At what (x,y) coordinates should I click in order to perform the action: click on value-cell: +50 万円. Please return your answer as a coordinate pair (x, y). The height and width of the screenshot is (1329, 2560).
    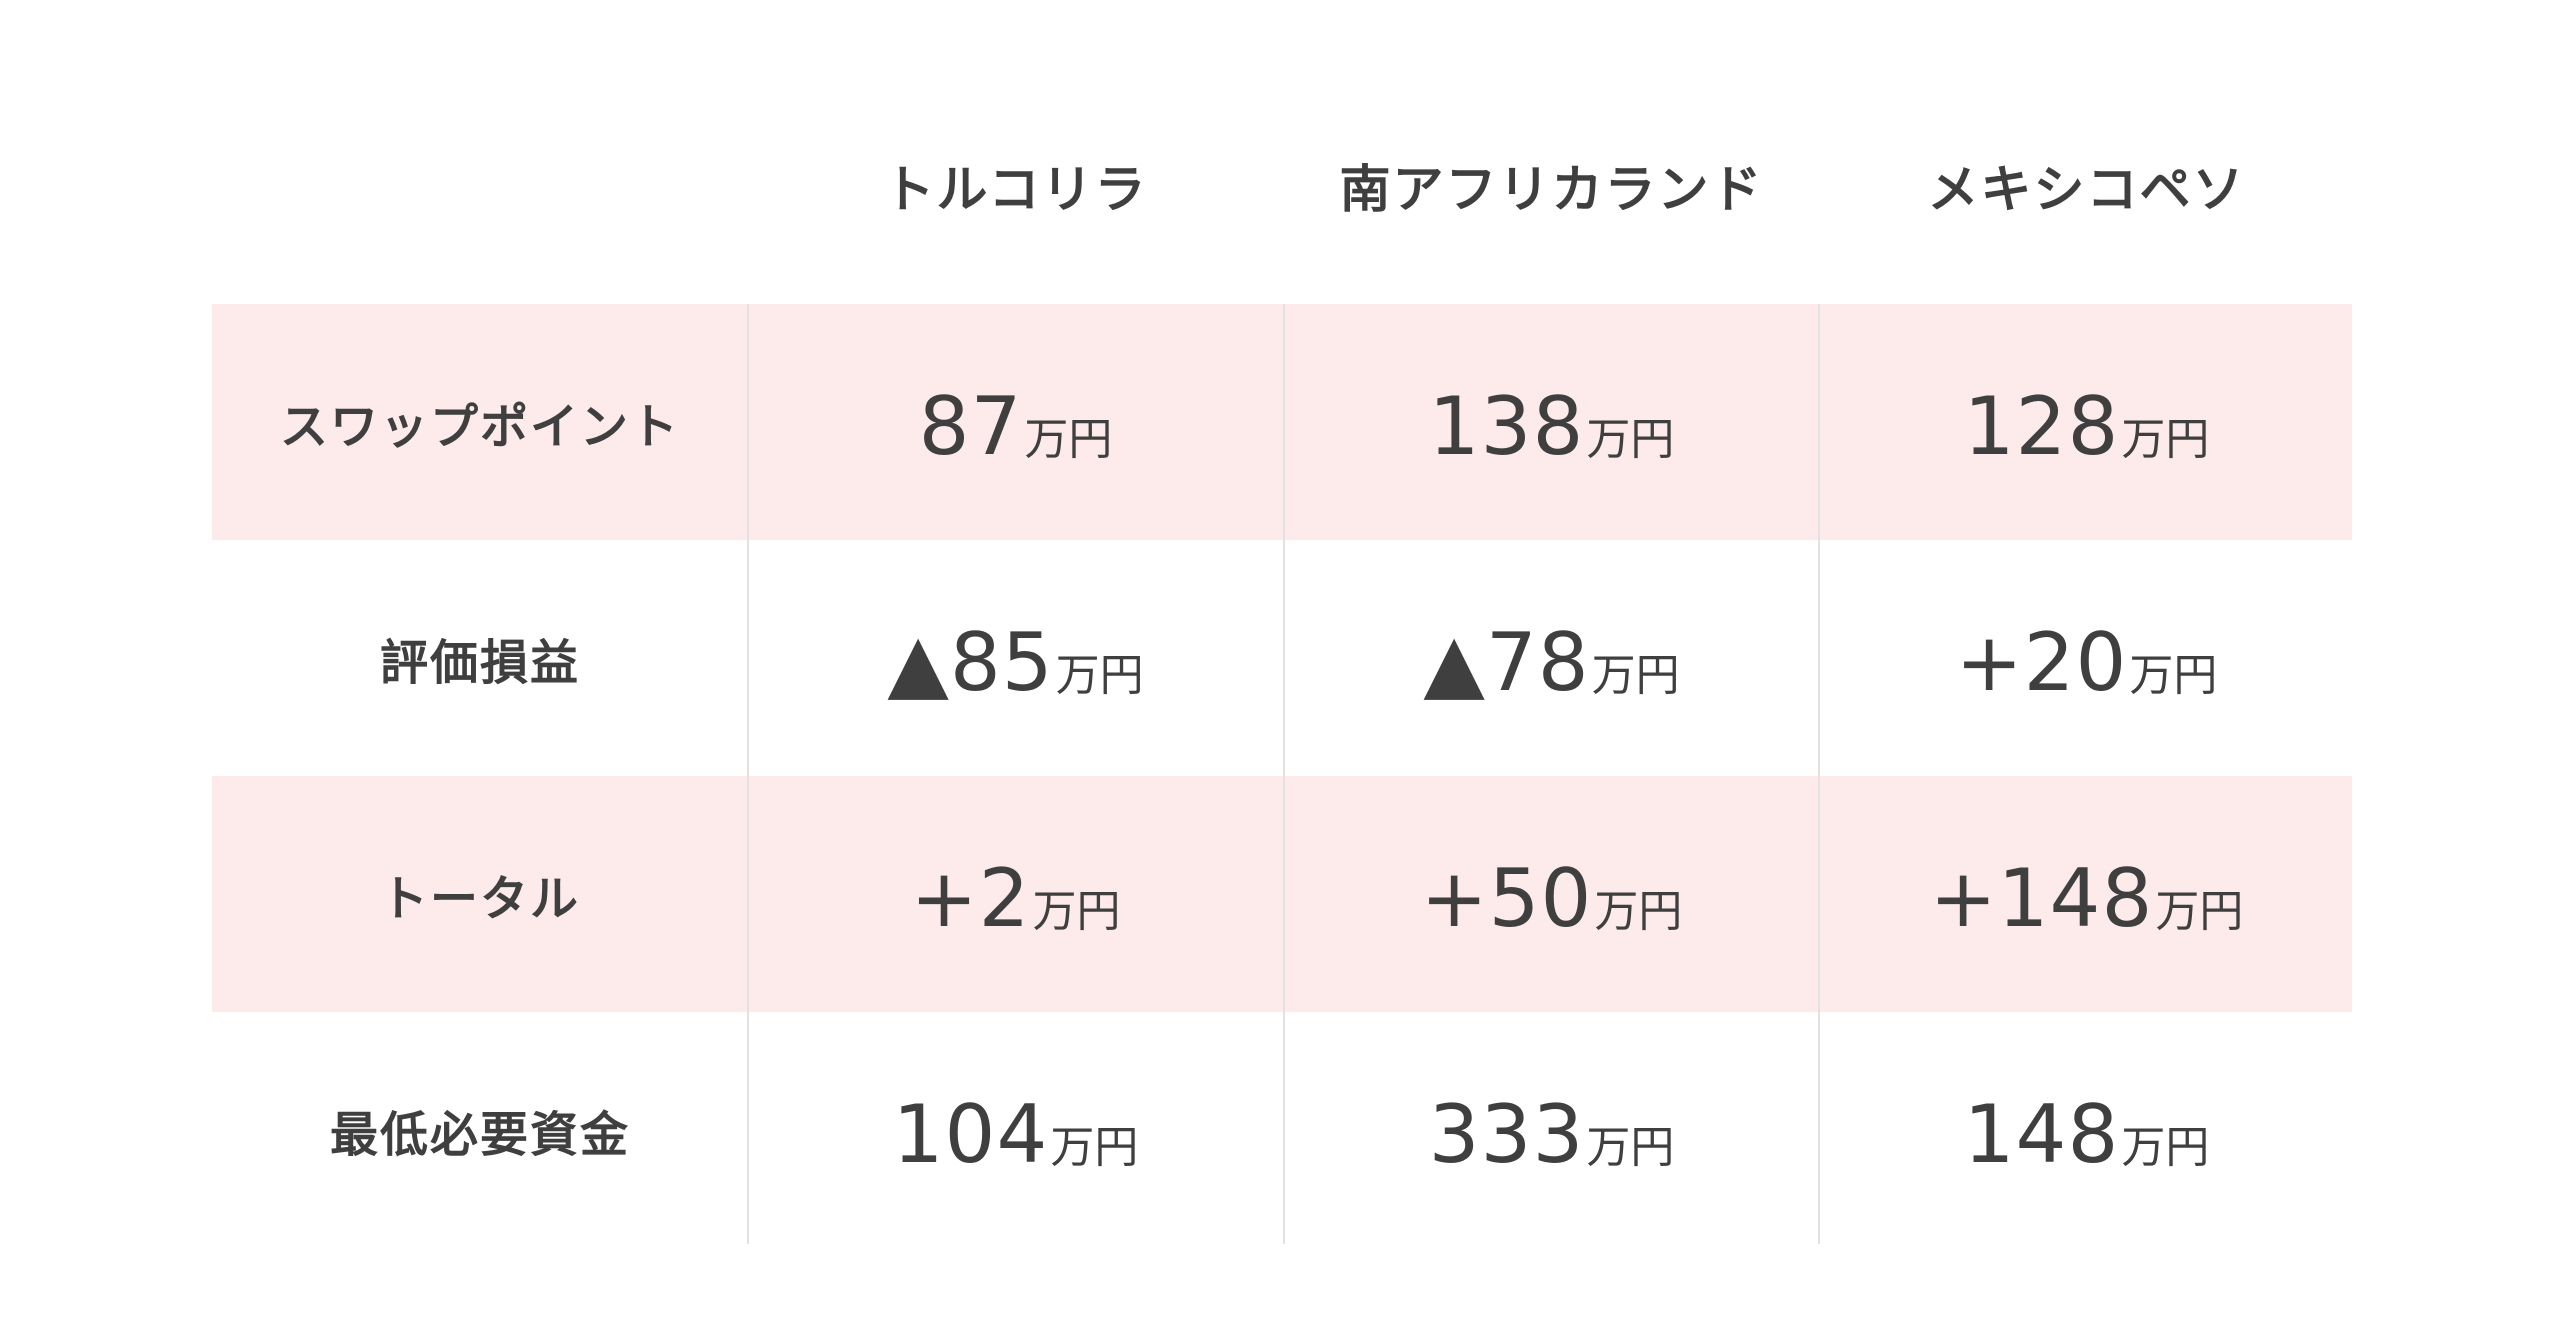
    Looking at the image, I should click on (1551, 894).